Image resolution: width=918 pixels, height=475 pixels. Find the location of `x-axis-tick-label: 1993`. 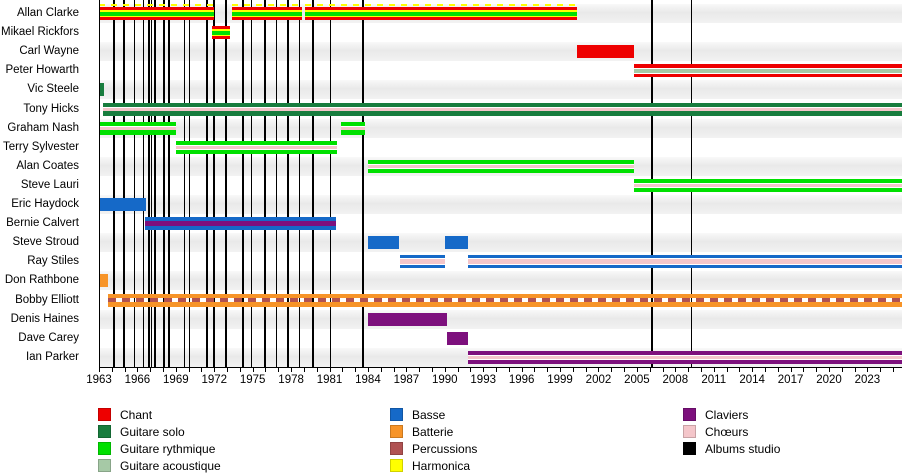

x-axis-tick-label: 1993 is located at coordinates (483, 379).